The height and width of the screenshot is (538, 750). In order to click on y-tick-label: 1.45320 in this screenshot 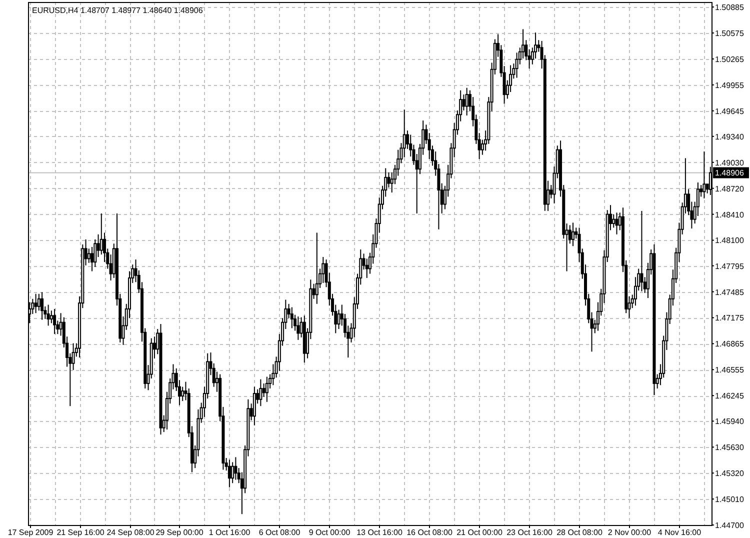, I will do `click(729, 473)`.